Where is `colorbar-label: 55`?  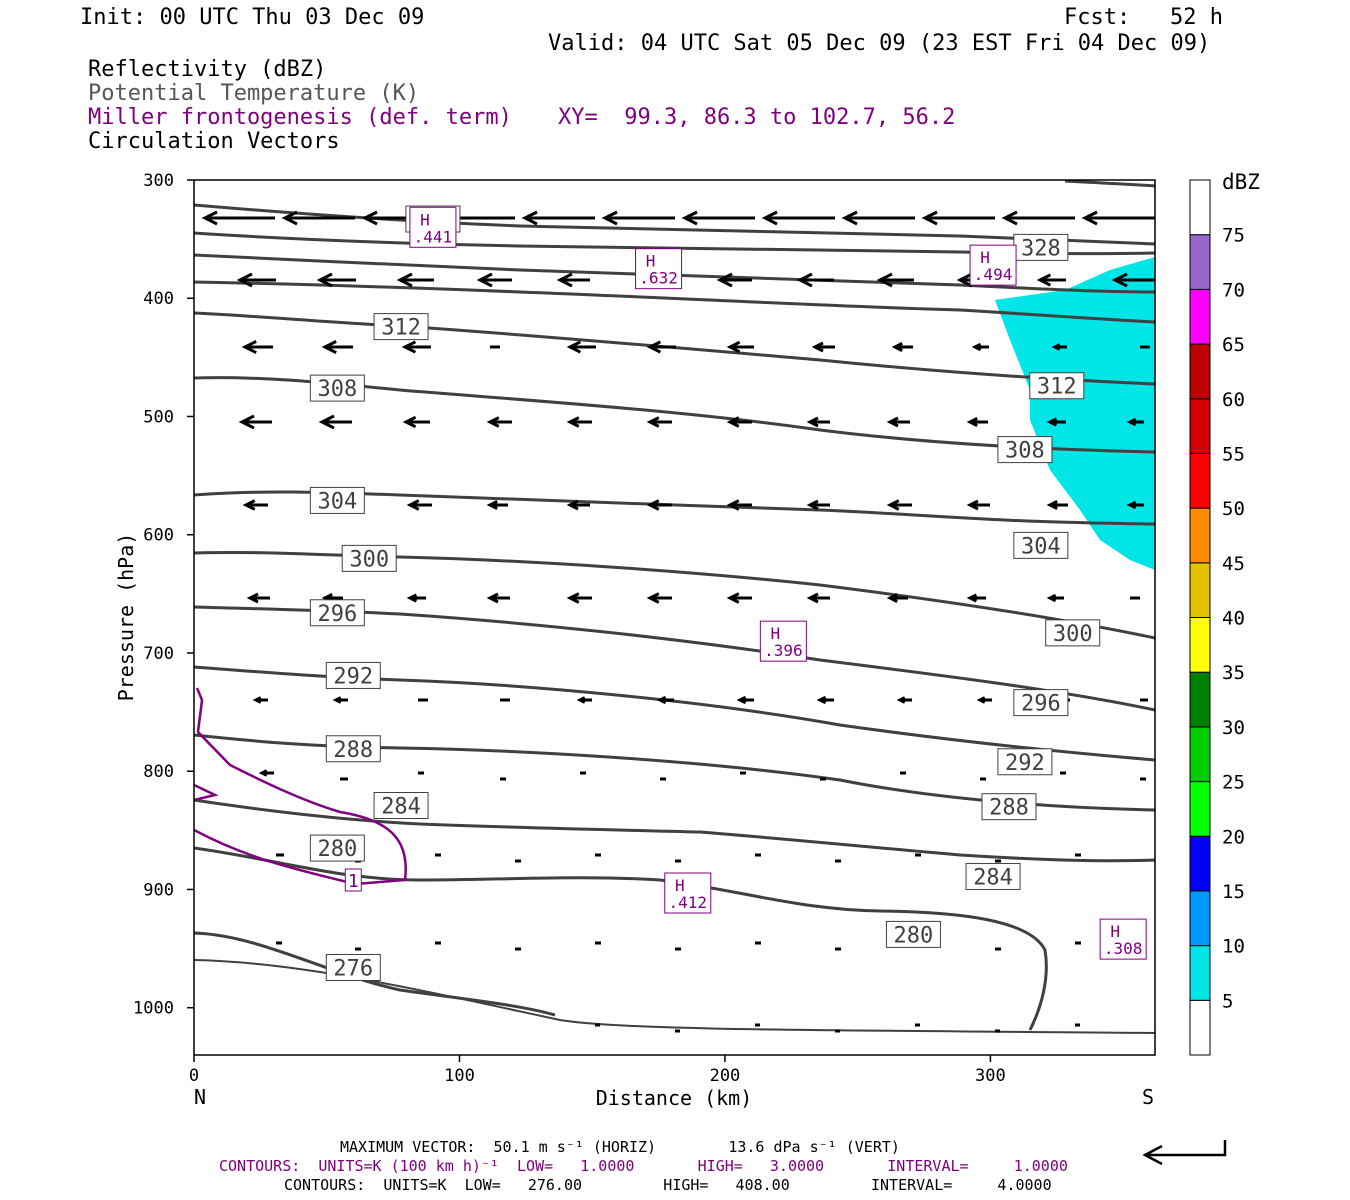 colorbar-label: 55 is located at coordinates (1233, 454).